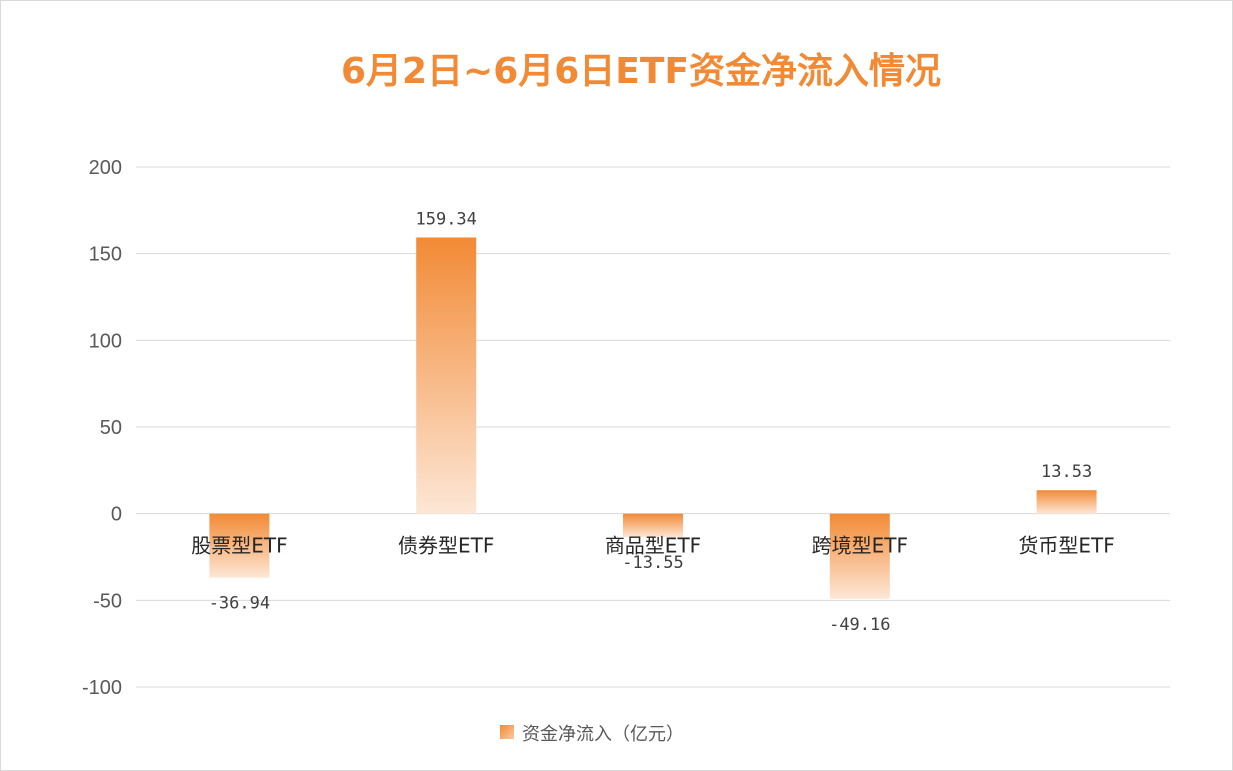 The width and height of the screenshot is (1233, 771). What do you see at coordinates (859, 625) in the screenshot?
I see `data-label: -49.16` at bounding box center [859, 625].